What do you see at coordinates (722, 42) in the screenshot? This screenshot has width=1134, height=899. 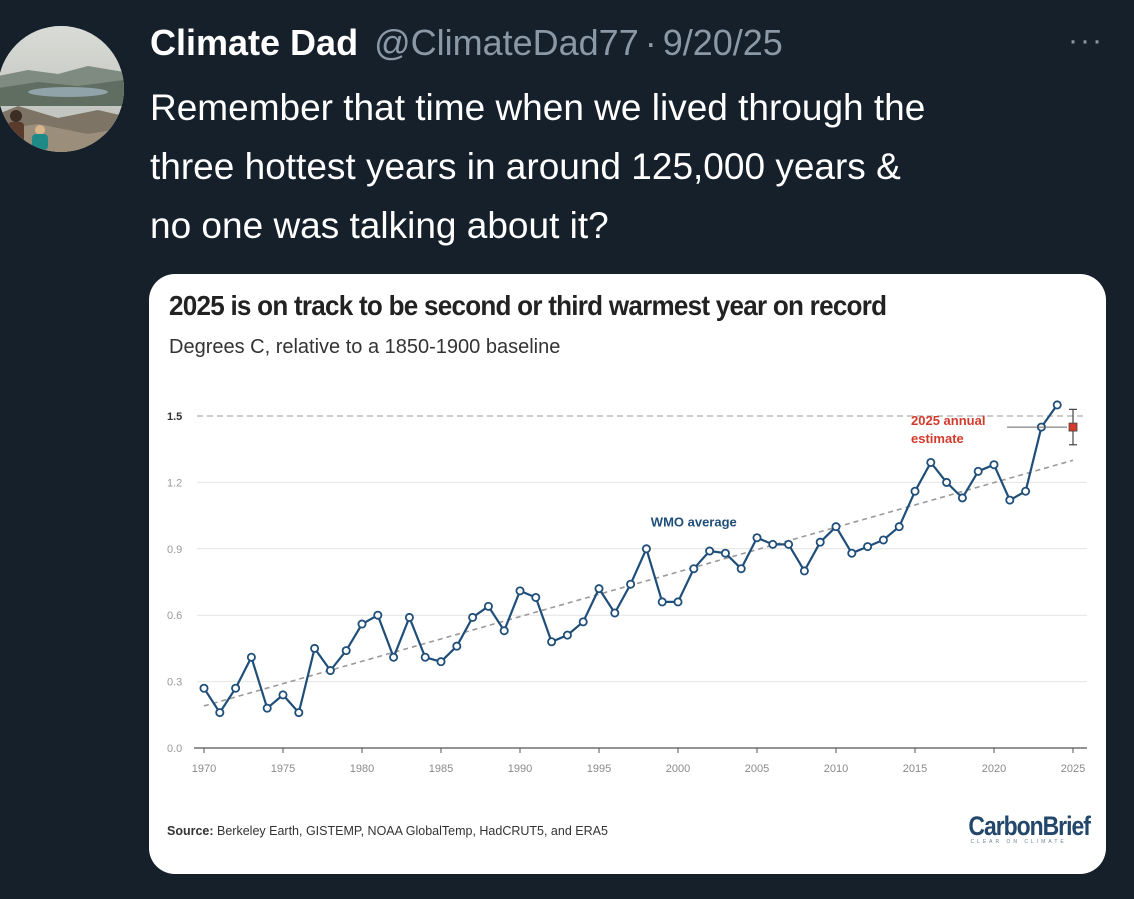 I see `post-date: 9/20/25` at bounding box center [722, 42].